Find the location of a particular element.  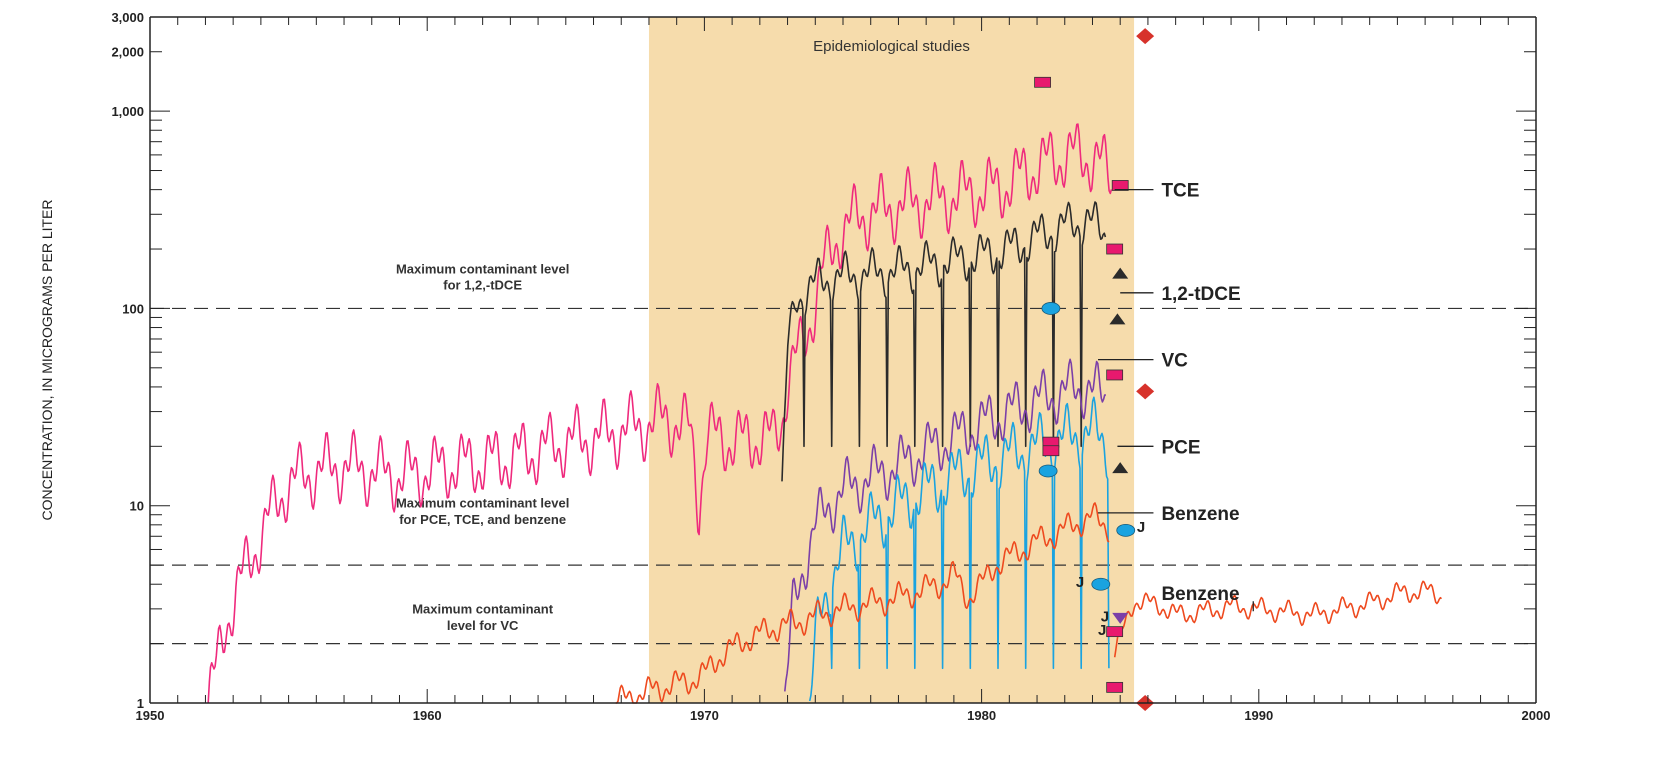

series-label-4: Benzene is located at coordinates (1200, 514).